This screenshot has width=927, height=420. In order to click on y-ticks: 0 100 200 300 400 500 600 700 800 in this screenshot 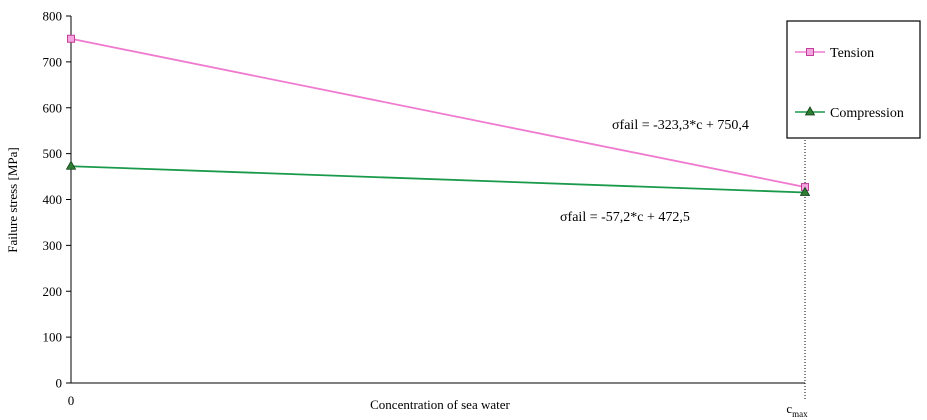, I will do `click(57, 200)`.